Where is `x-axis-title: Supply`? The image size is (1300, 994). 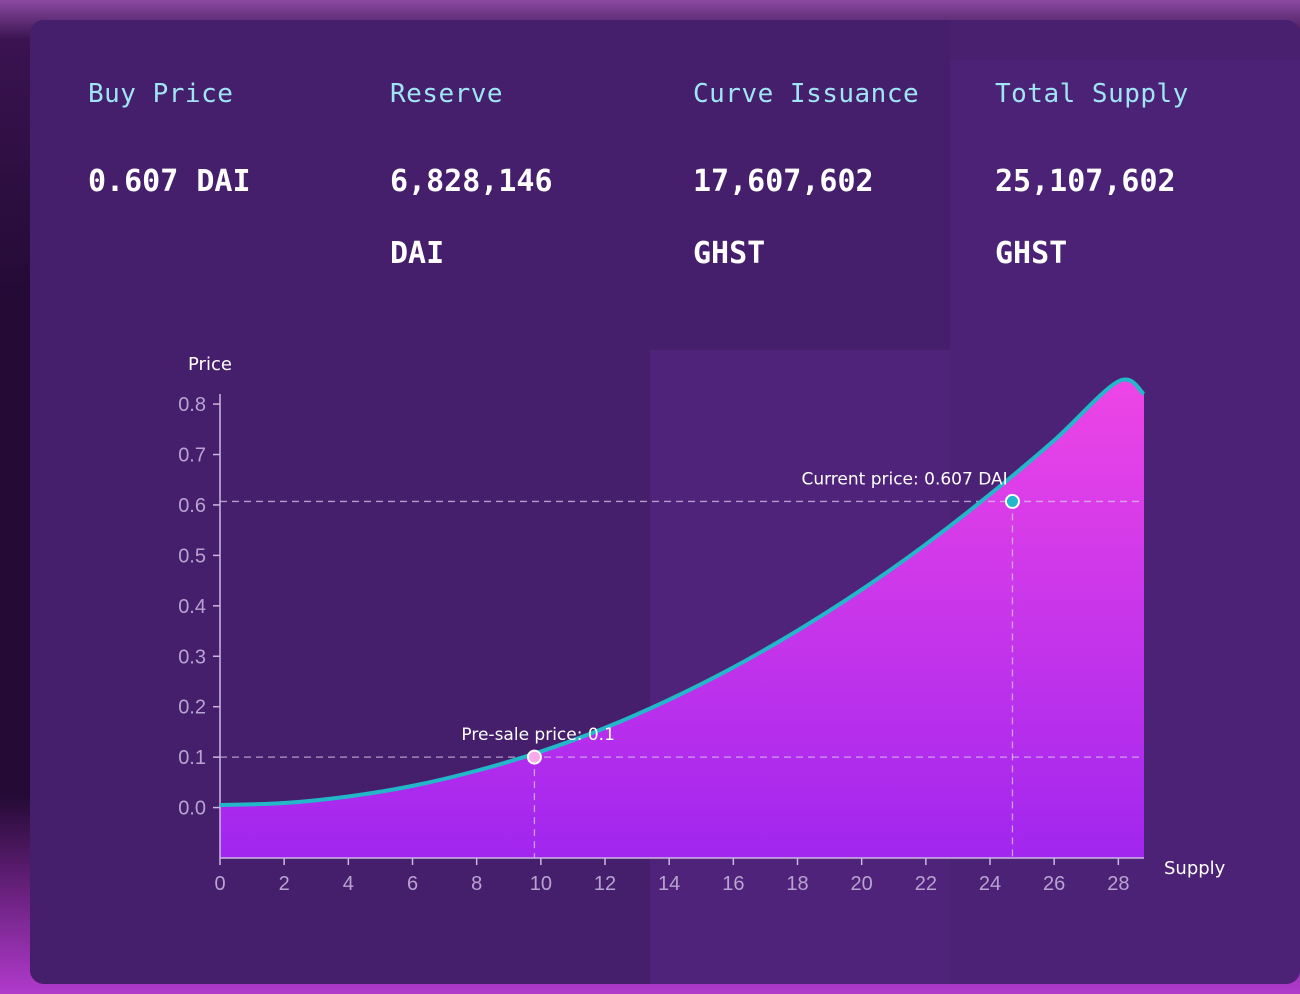 x-axis-title: Supply is located at coordinates (1195, 868).